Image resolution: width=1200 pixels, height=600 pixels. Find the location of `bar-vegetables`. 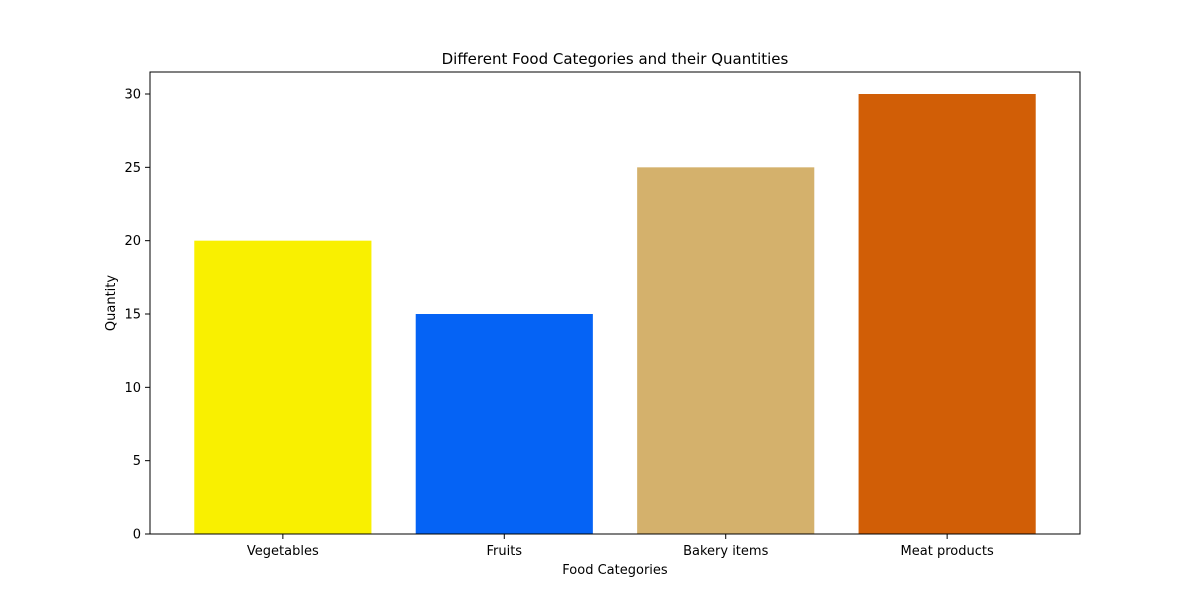

bar-vegetables is located at coordinates (283, 387).